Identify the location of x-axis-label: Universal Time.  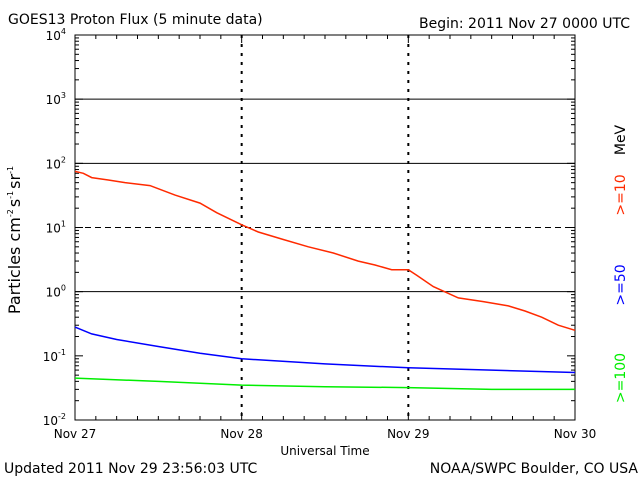
(324, 451).